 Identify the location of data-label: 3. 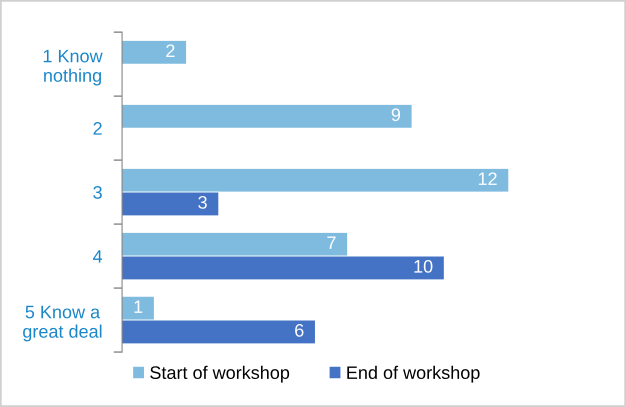
(202, 202).